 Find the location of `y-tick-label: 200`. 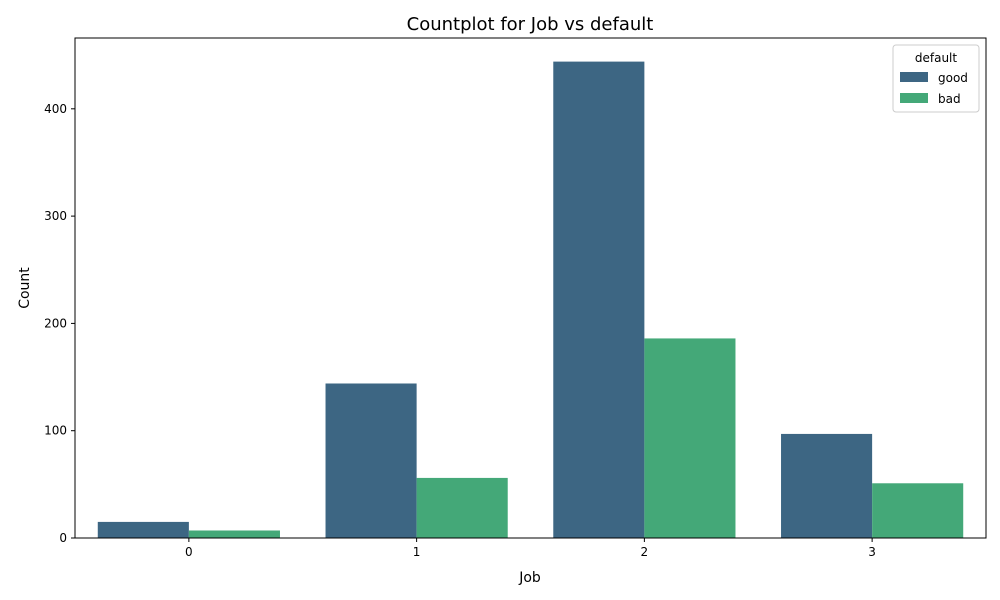

y-tick-label: 200 is located at coordinates (55, 323).